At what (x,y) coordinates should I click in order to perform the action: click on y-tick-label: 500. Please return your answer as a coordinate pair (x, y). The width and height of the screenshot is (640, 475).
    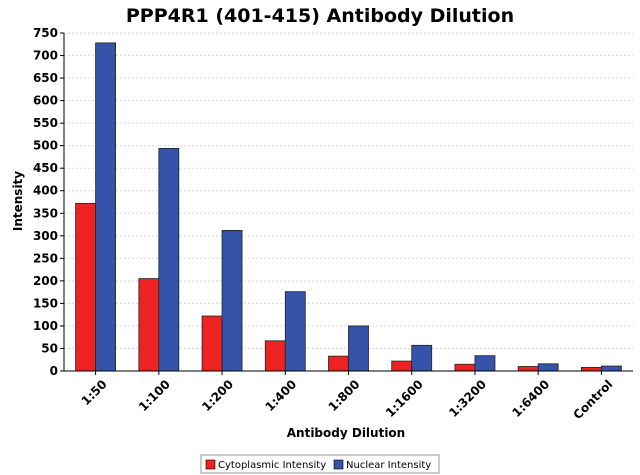
    Looking at the image, I should click on (45, 146).